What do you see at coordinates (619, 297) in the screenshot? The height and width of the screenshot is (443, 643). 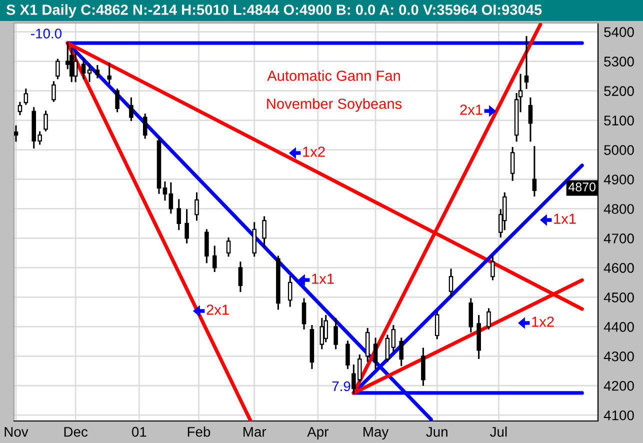 I see `y-tick-label: 4500` at bounding box center [619, 297].